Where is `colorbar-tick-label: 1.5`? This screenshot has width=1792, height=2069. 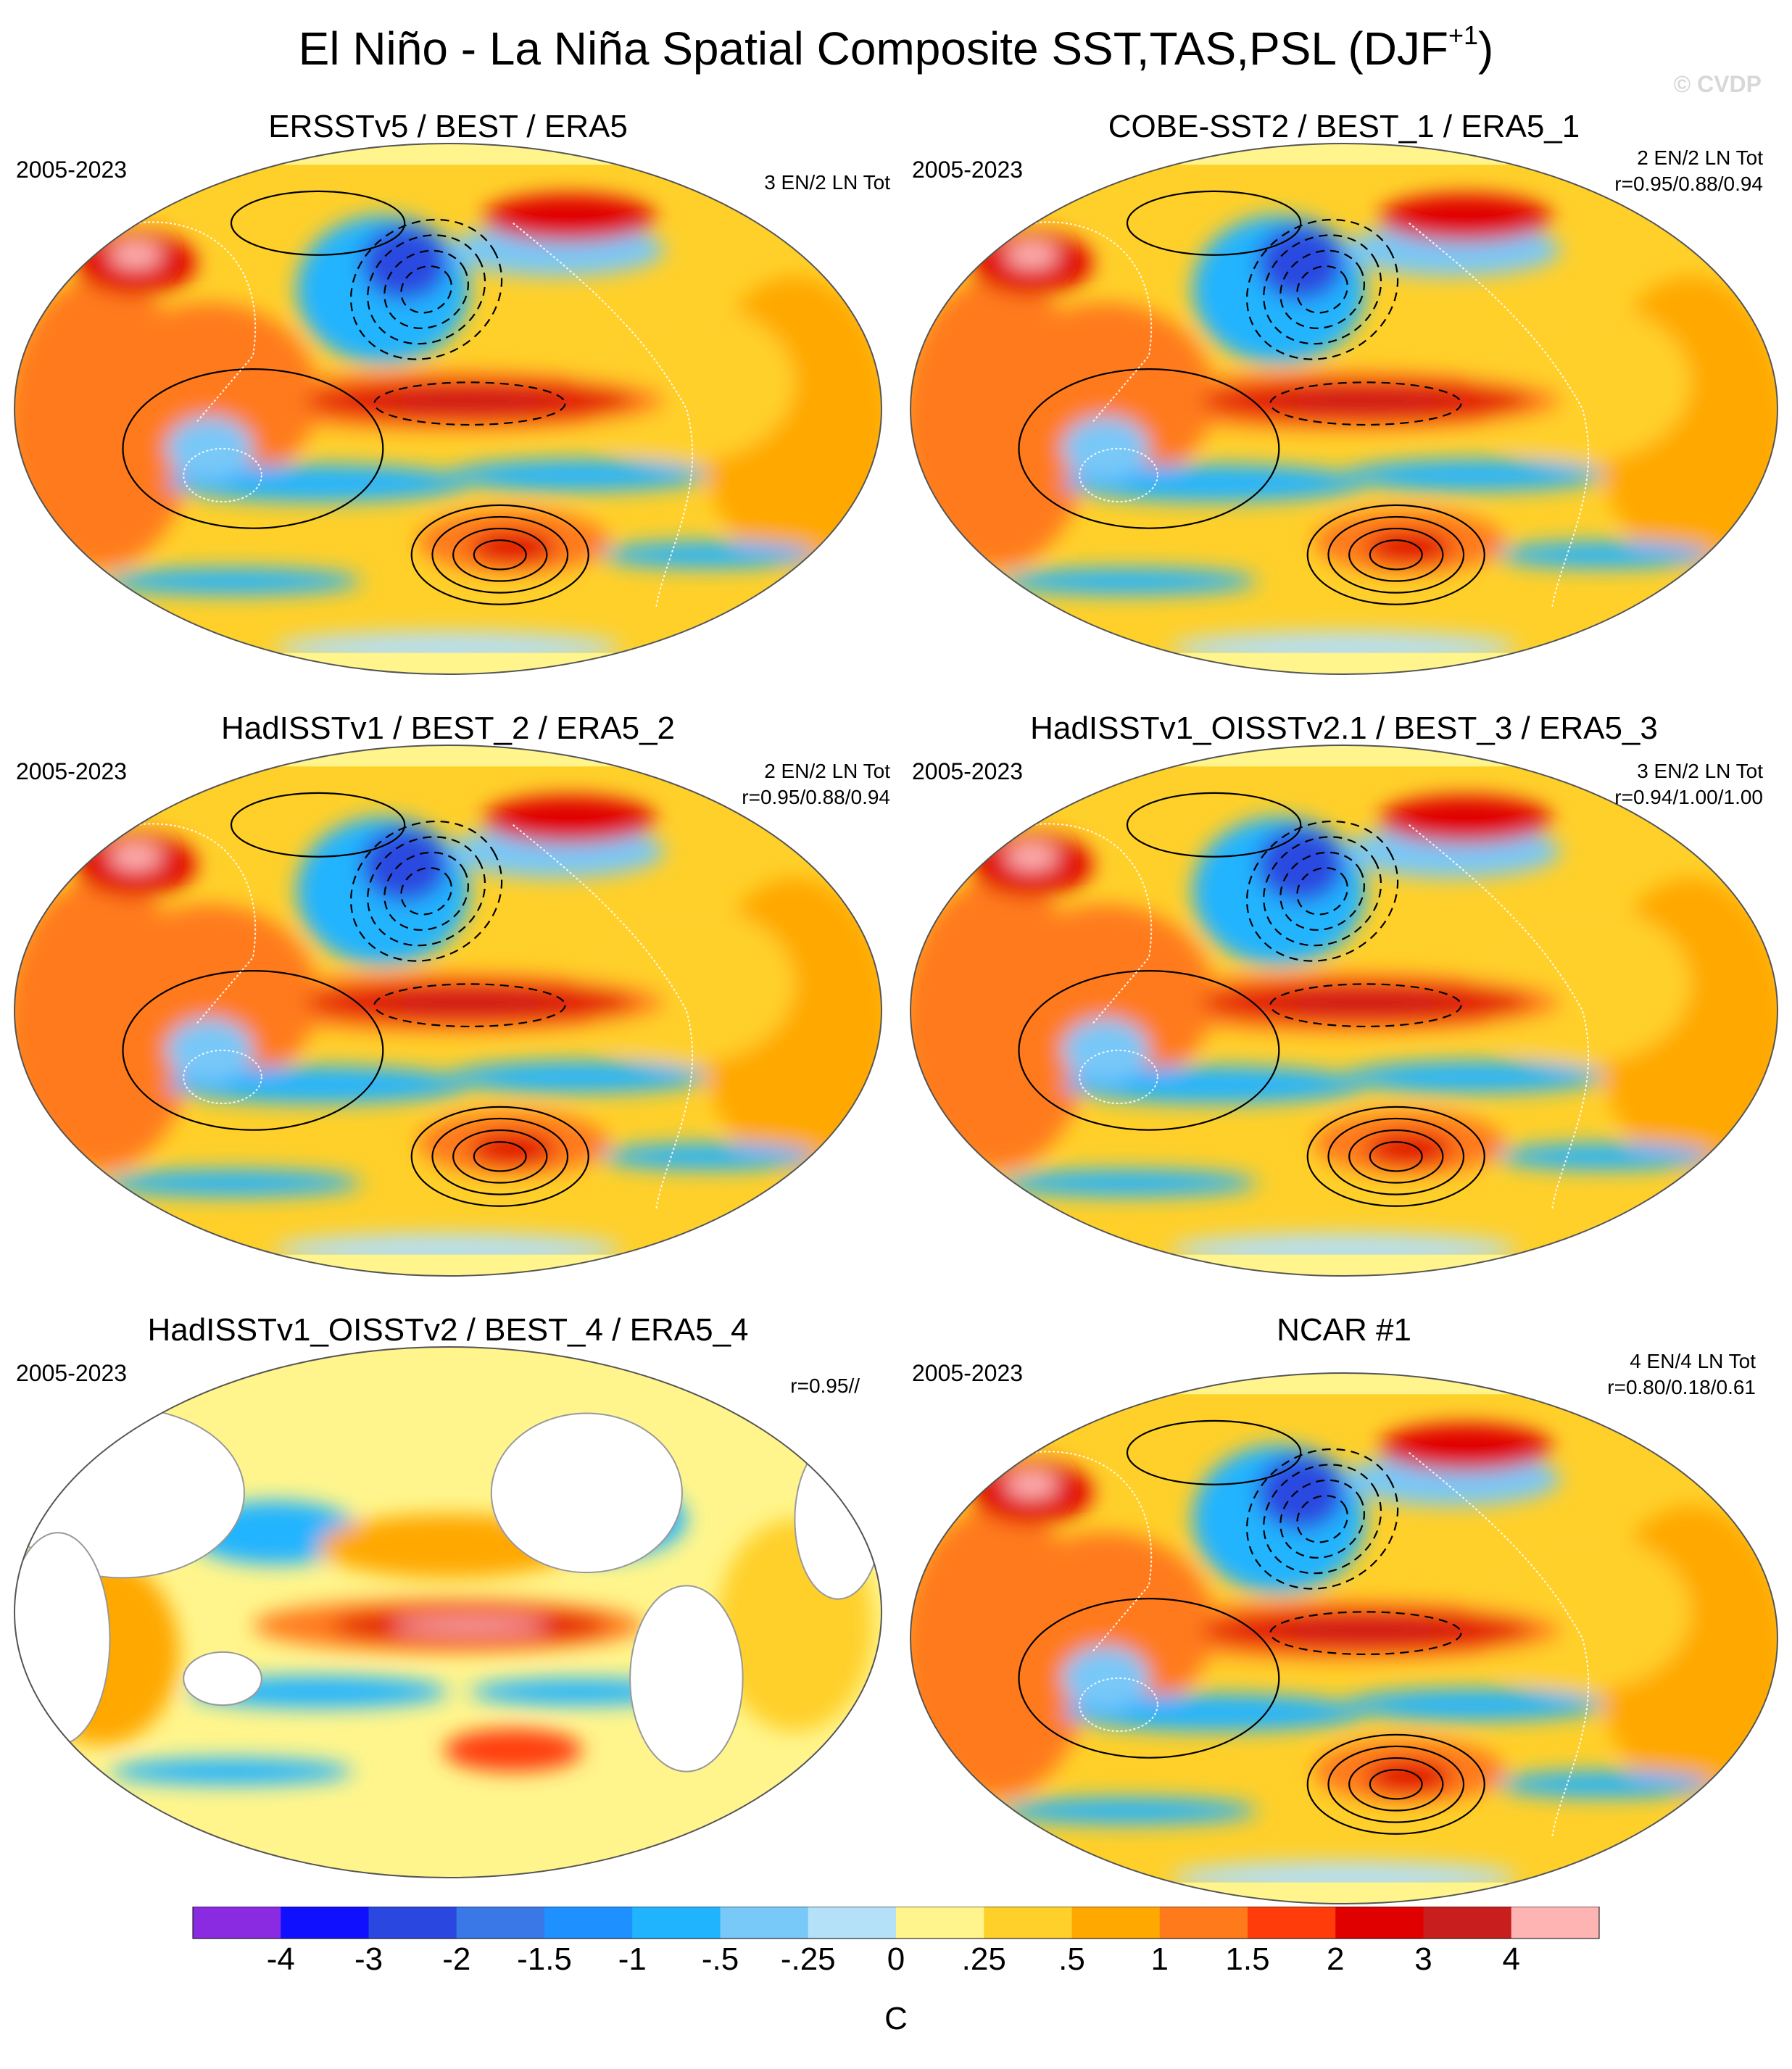 colorbar-tick-label: 1.5 is located at coordinates (1248, 1959).